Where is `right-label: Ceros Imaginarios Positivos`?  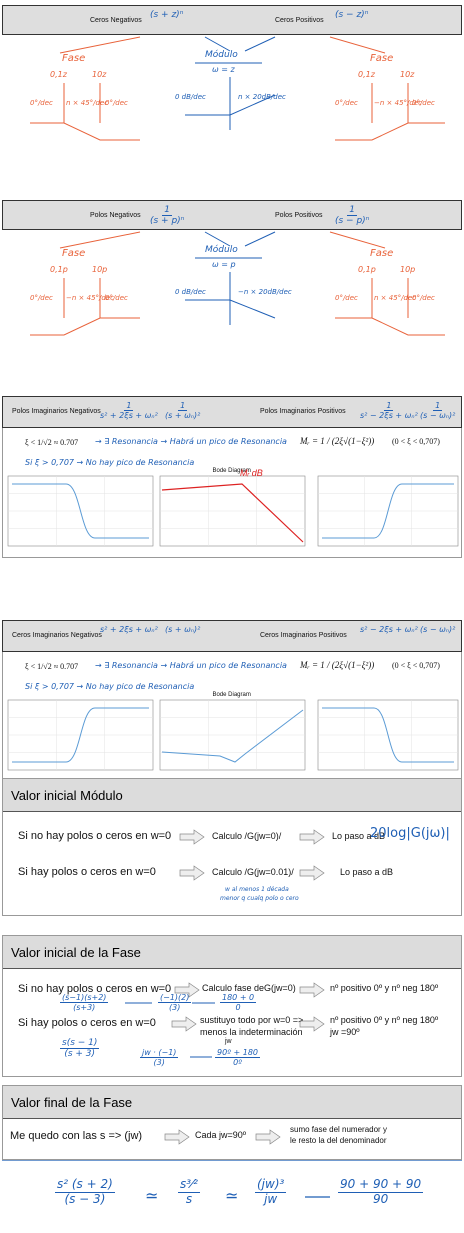
right-label: Ceros Imaginarios Positivos is located at coordinates (303, 635).